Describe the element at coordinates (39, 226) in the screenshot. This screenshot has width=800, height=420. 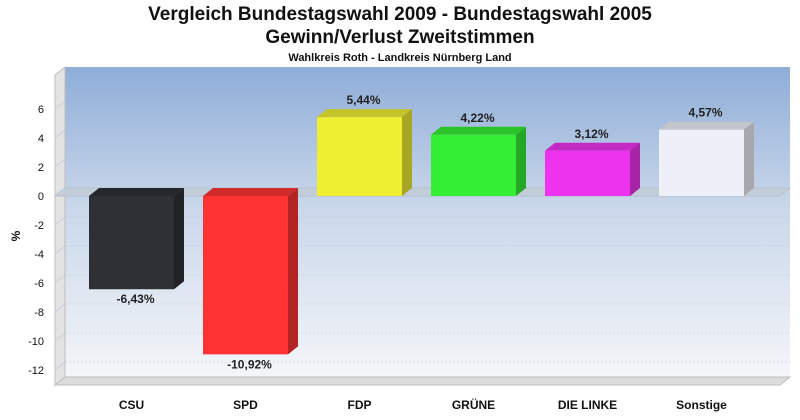
I see `y-tick-label: -2` at that location.